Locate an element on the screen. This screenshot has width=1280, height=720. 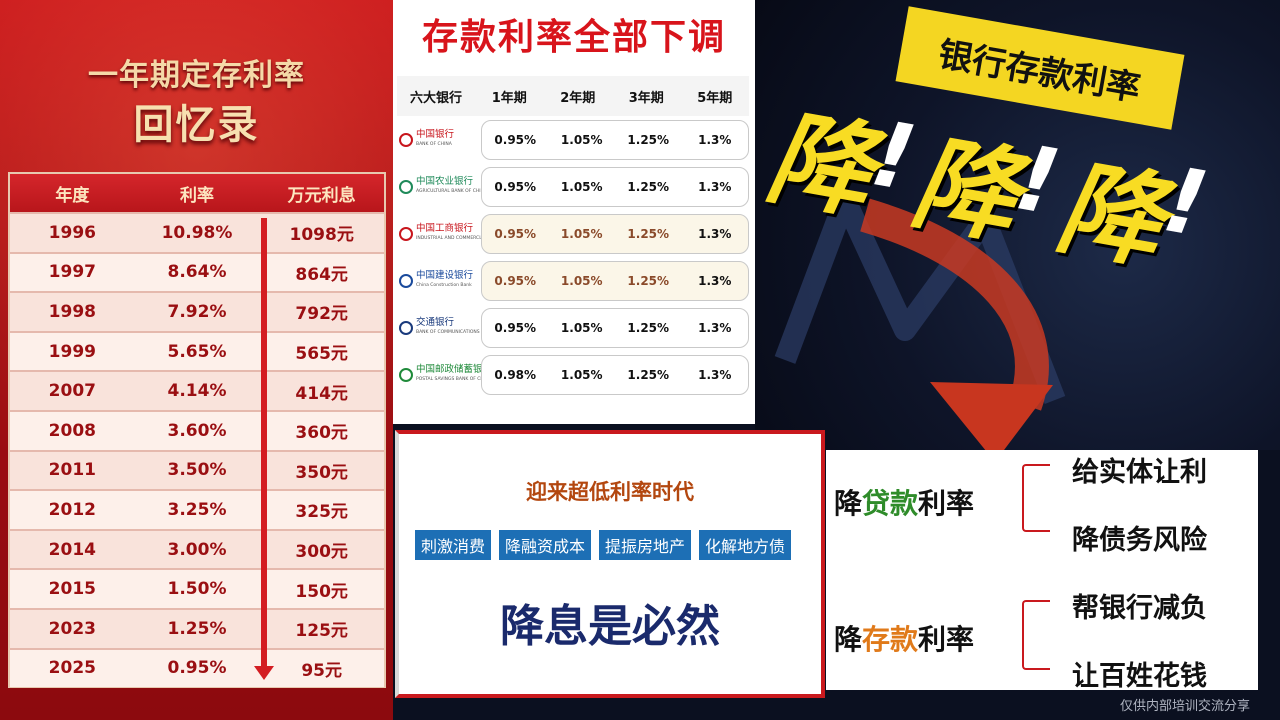
rate-row: 2023 1.25% 125元 is located at coordinates (197, 627).